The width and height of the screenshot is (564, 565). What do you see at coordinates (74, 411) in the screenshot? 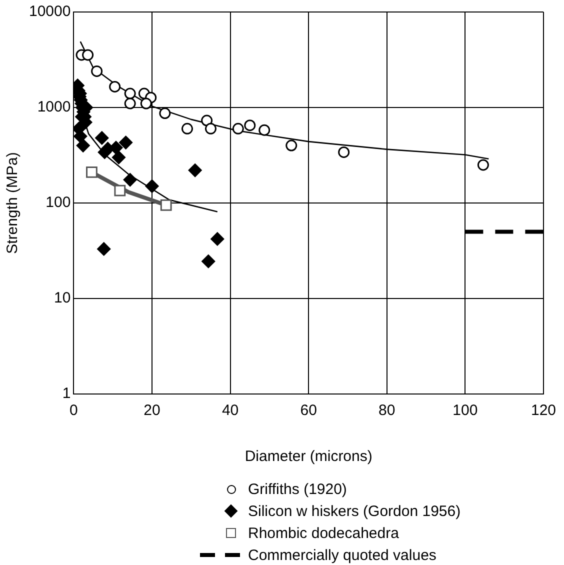
I see `x-tick-label: 0` at bounding box center [74, 411].